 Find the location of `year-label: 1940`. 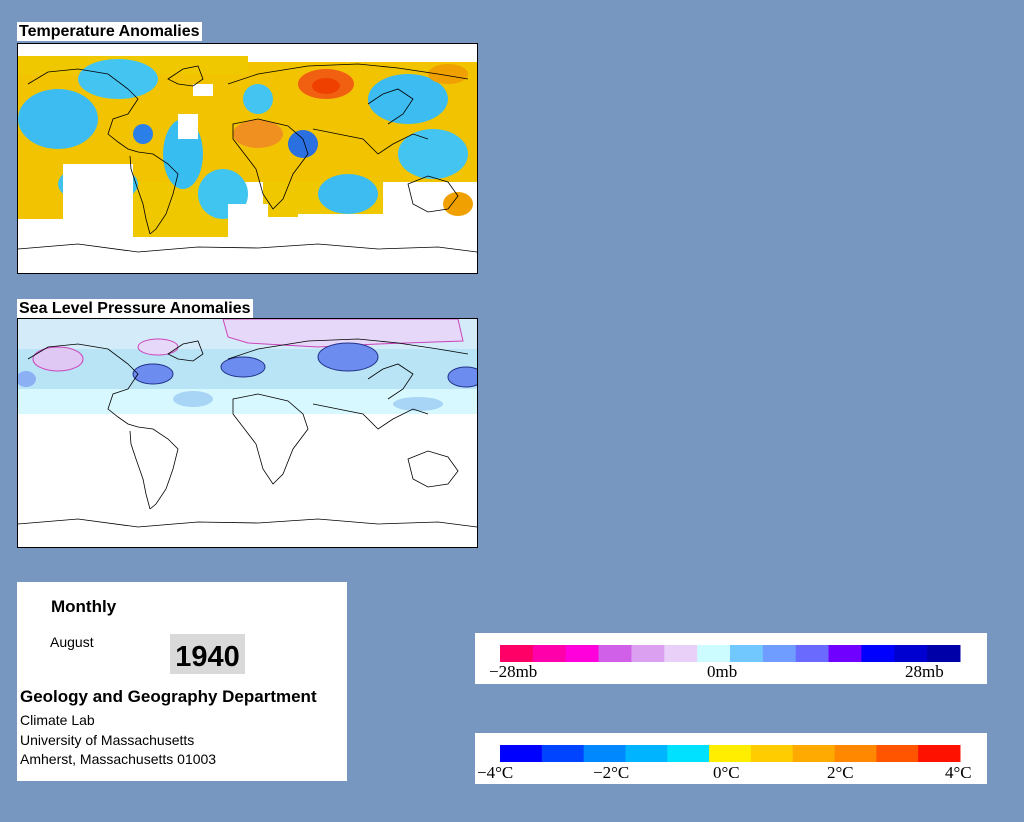

year-label: 1940 is located at coordinates (207, 654).